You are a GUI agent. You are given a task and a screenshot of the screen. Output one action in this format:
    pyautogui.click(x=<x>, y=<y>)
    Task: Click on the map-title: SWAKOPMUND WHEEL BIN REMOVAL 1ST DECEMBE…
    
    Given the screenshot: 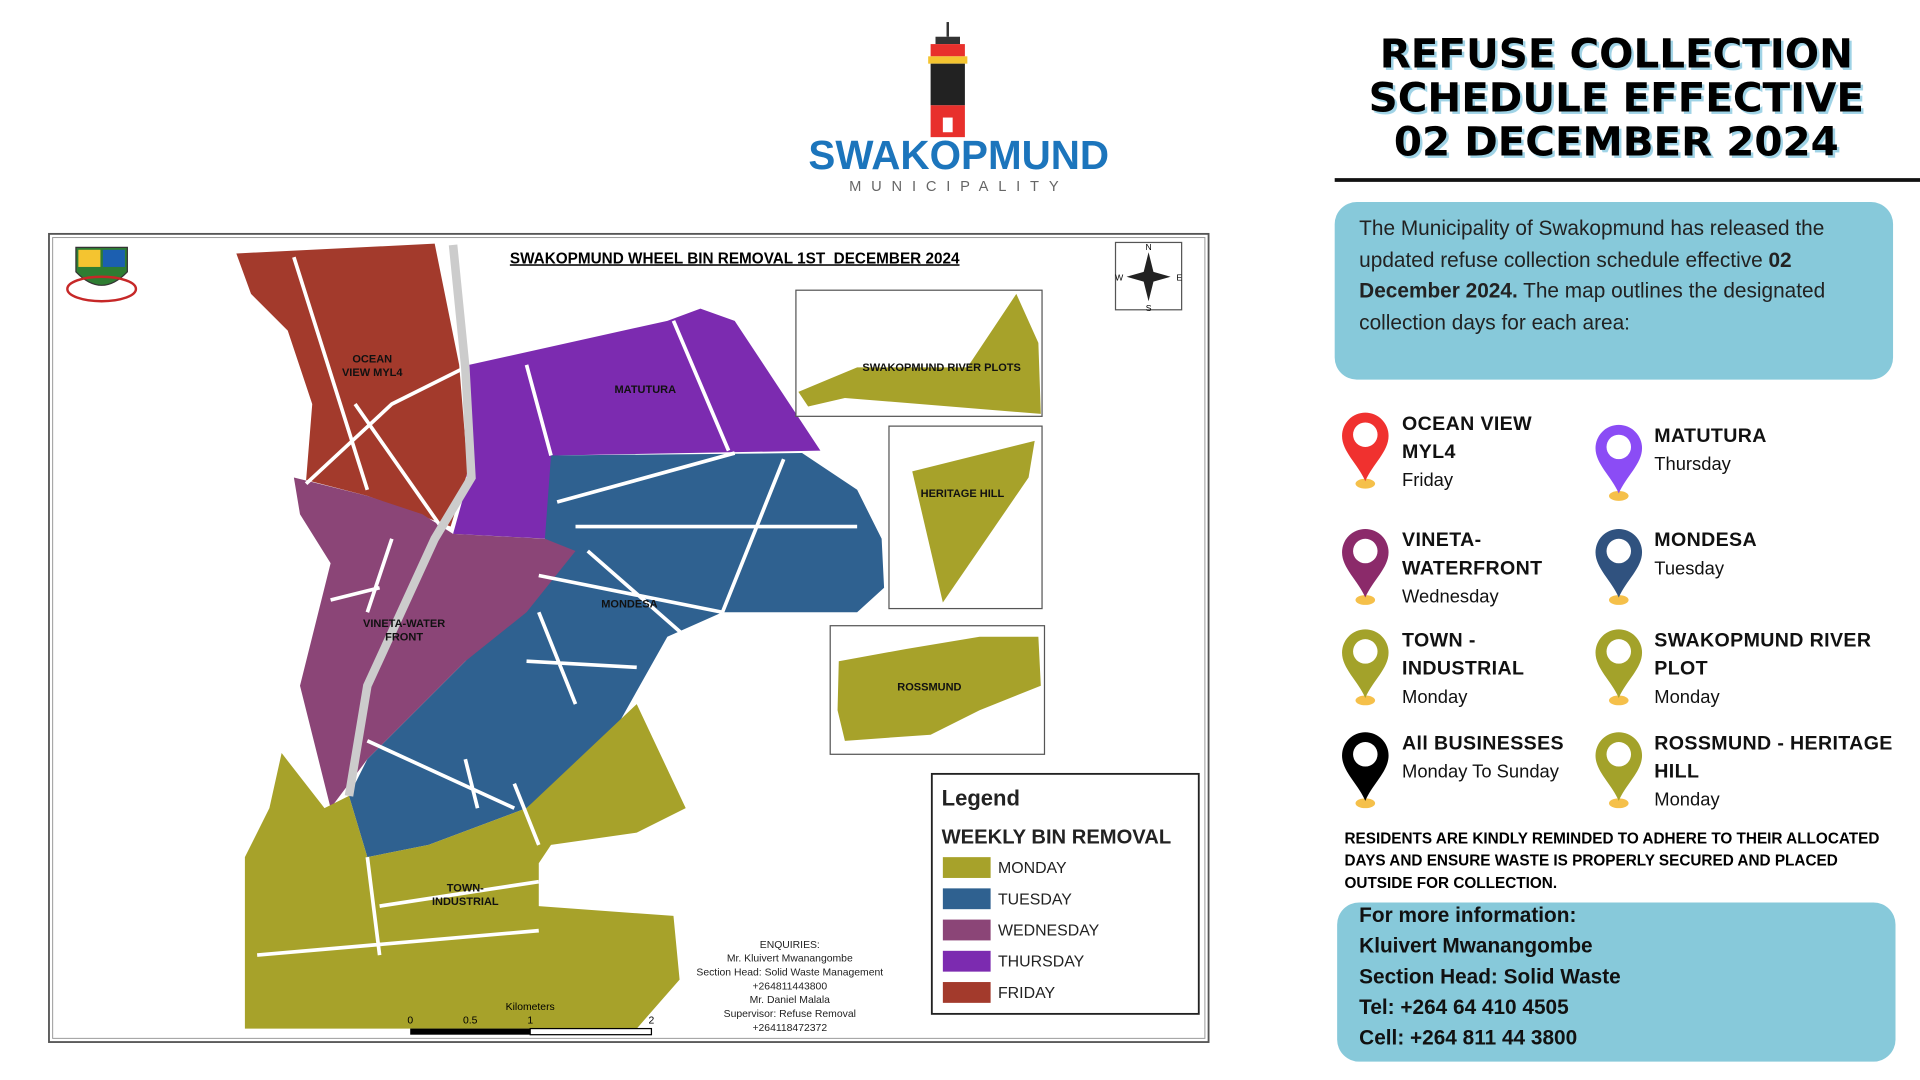 What is the action you would take?
    pyautogui.click(x=735, y=258)
    